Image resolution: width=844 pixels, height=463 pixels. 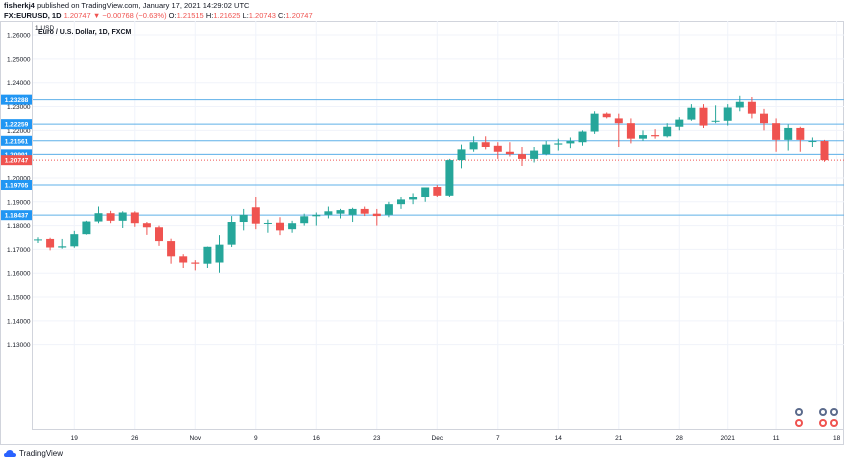 What do you see at coordinates (680, 438) in the screenshot?
I see `x-tick-label: 28` at bounding box center [680, 438].